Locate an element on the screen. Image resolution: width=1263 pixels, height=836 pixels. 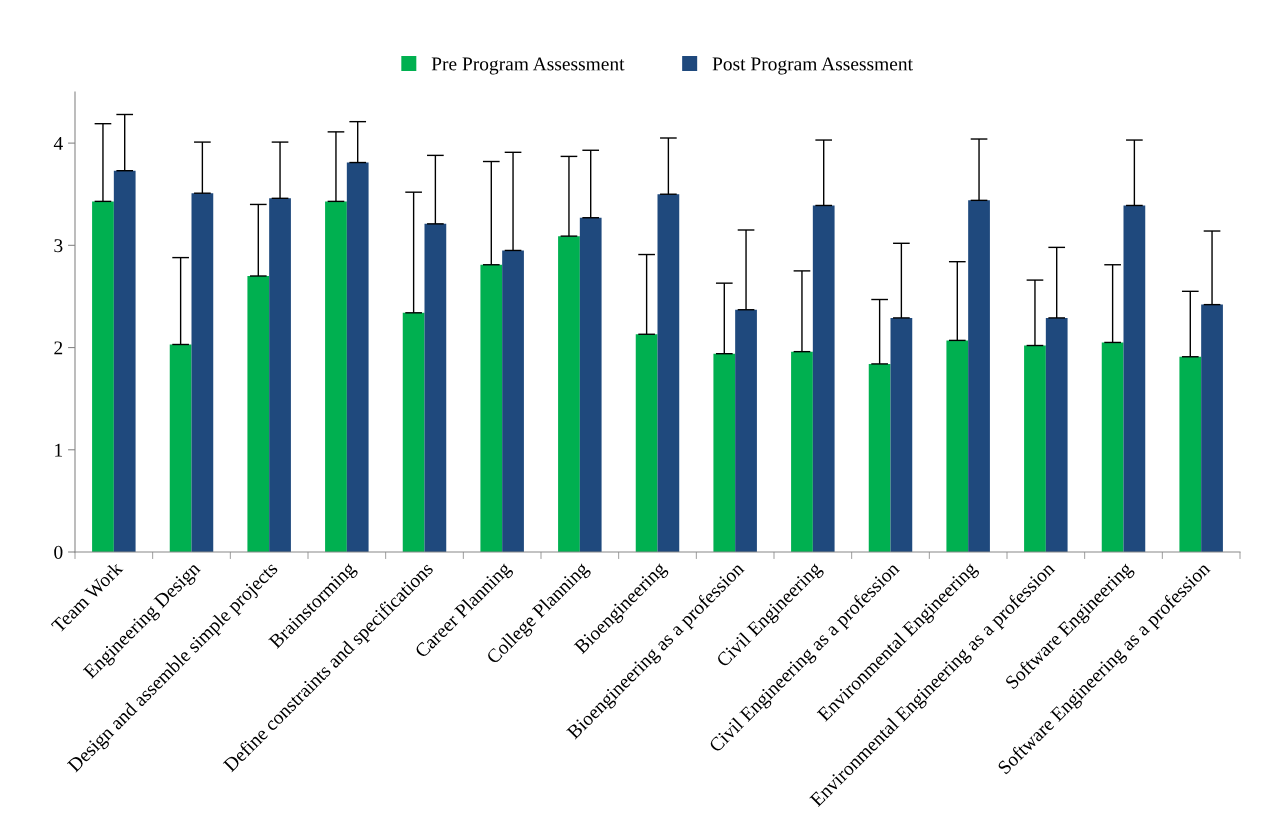
y-tick-label: 0 is located at coordinates (58, 552).